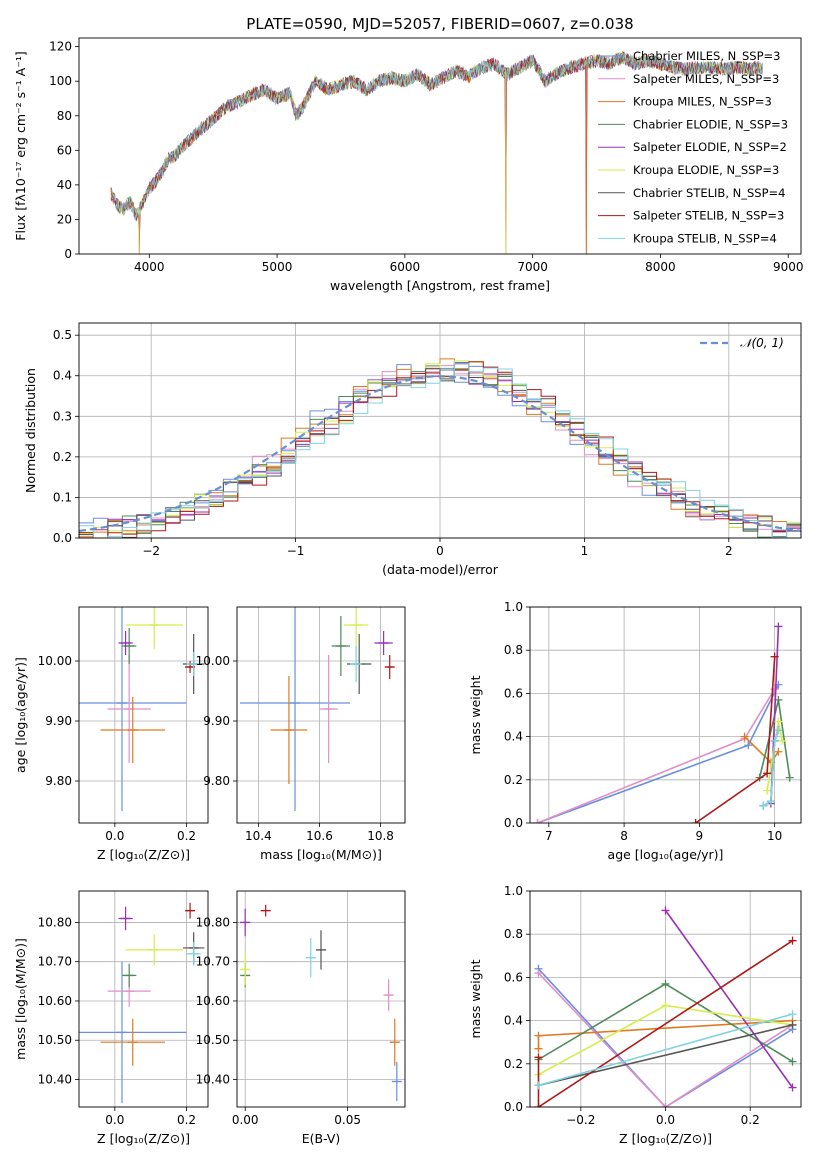 This screenshot has height=1170, width=819. What do you see at coordinates (321, 950) in the screenshot?
I see `mass_vs_ebv-point-chabrier_stelib` at bounding box center [321, 950].